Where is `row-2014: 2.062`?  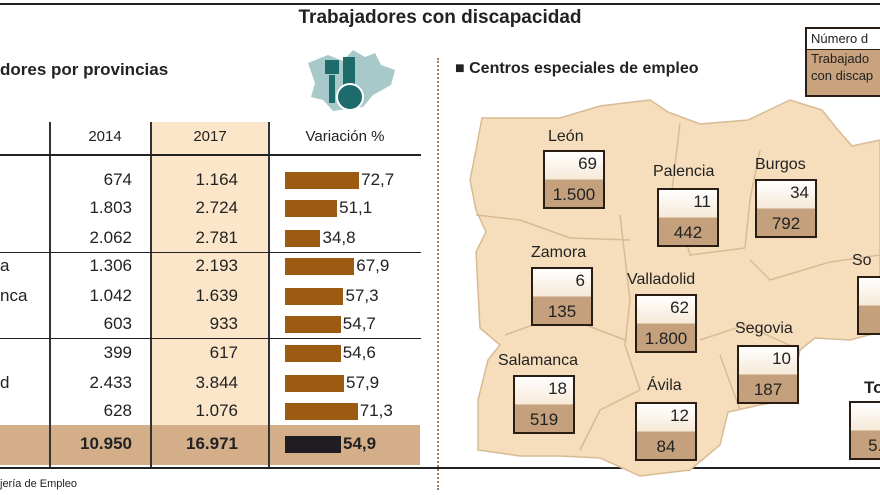 row-2014: 2.062 is located at coordinates (110, 237).